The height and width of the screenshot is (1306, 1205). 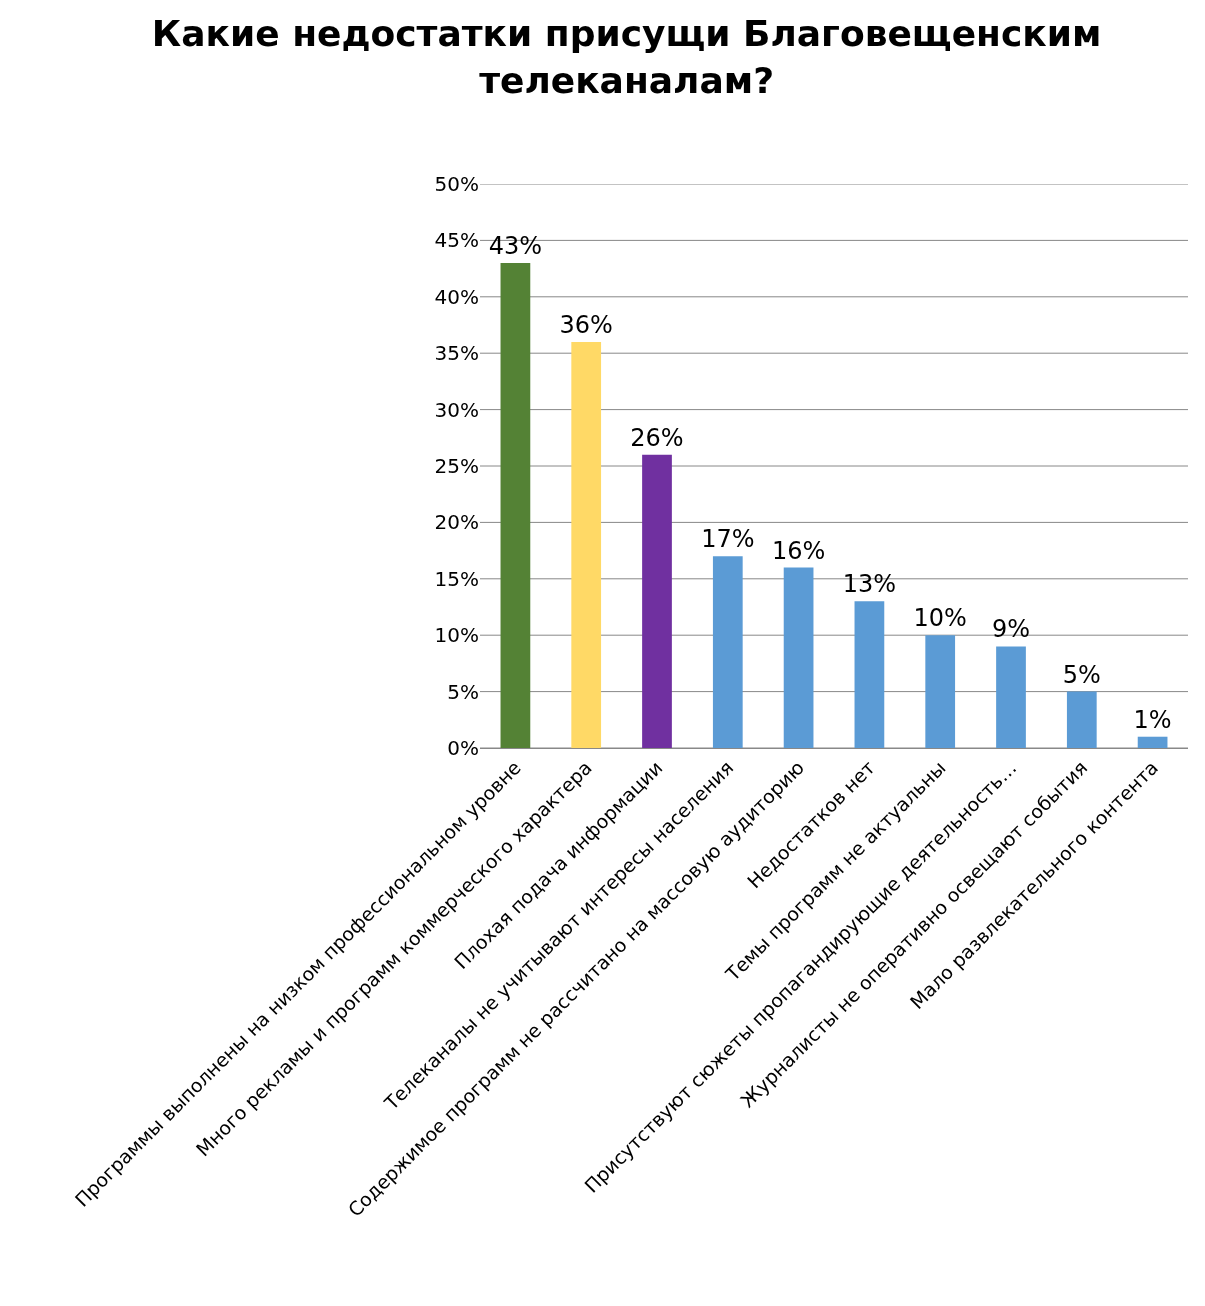 What do you see at coordinates (869, 584) in the screenshot?
I see `data-label: 13%` at bounding box center [869, 584].